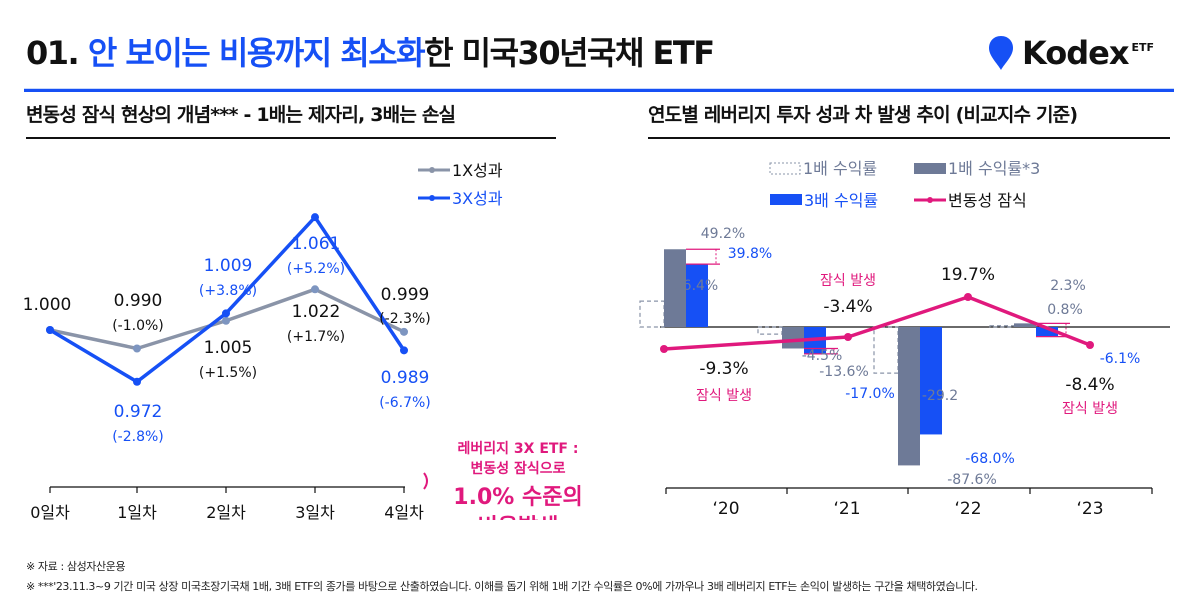 The width and height of the screenshot is (1200, 612). What do you see at coordinates (994, 168) in the screenshot?
I see `legend-label-1x3: 1배 수익률*3` at bounding box center [994, 168].